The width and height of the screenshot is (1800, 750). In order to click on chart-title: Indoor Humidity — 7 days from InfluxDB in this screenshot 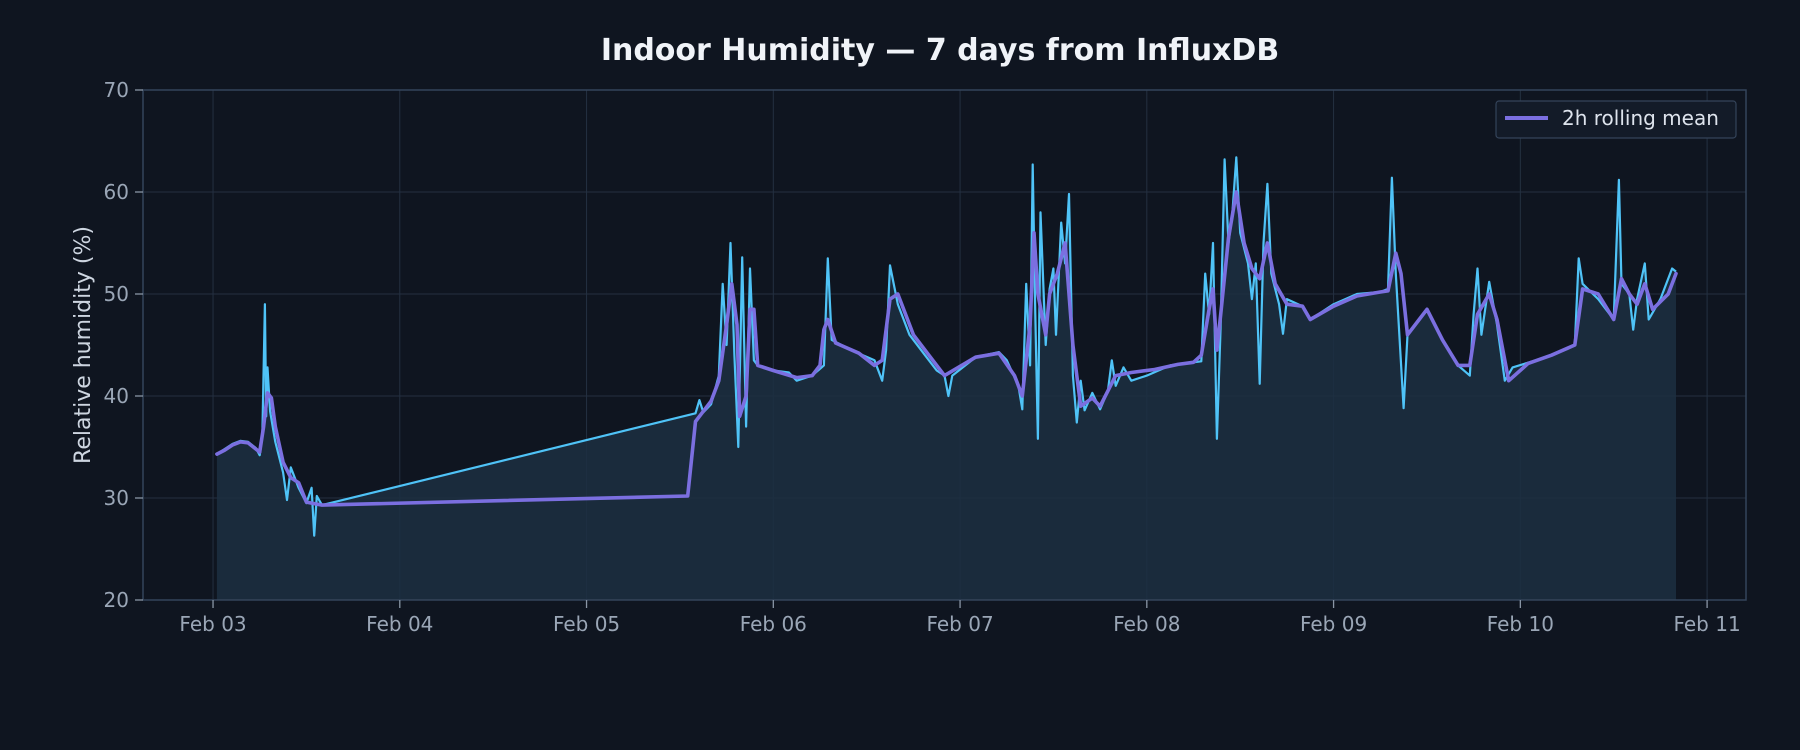, I will do `click(940, 50)`.